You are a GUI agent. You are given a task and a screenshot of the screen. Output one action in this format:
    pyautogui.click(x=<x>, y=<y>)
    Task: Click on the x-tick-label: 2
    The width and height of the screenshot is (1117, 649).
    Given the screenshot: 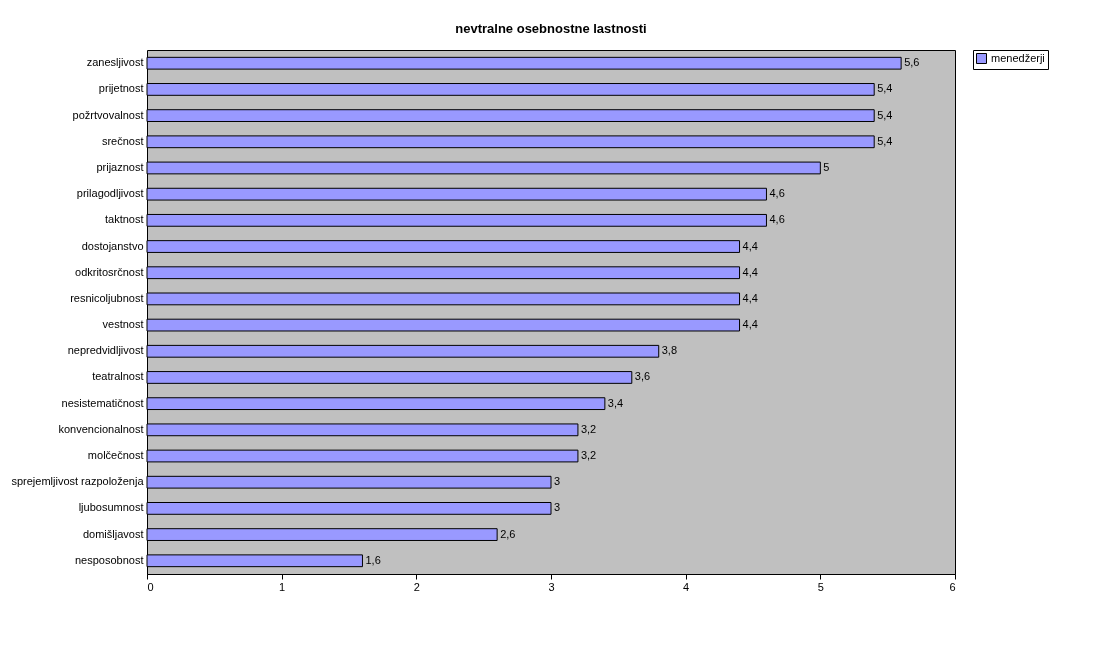 What is the action you would take?
    pyautogui.click(x=416, y=586)
    